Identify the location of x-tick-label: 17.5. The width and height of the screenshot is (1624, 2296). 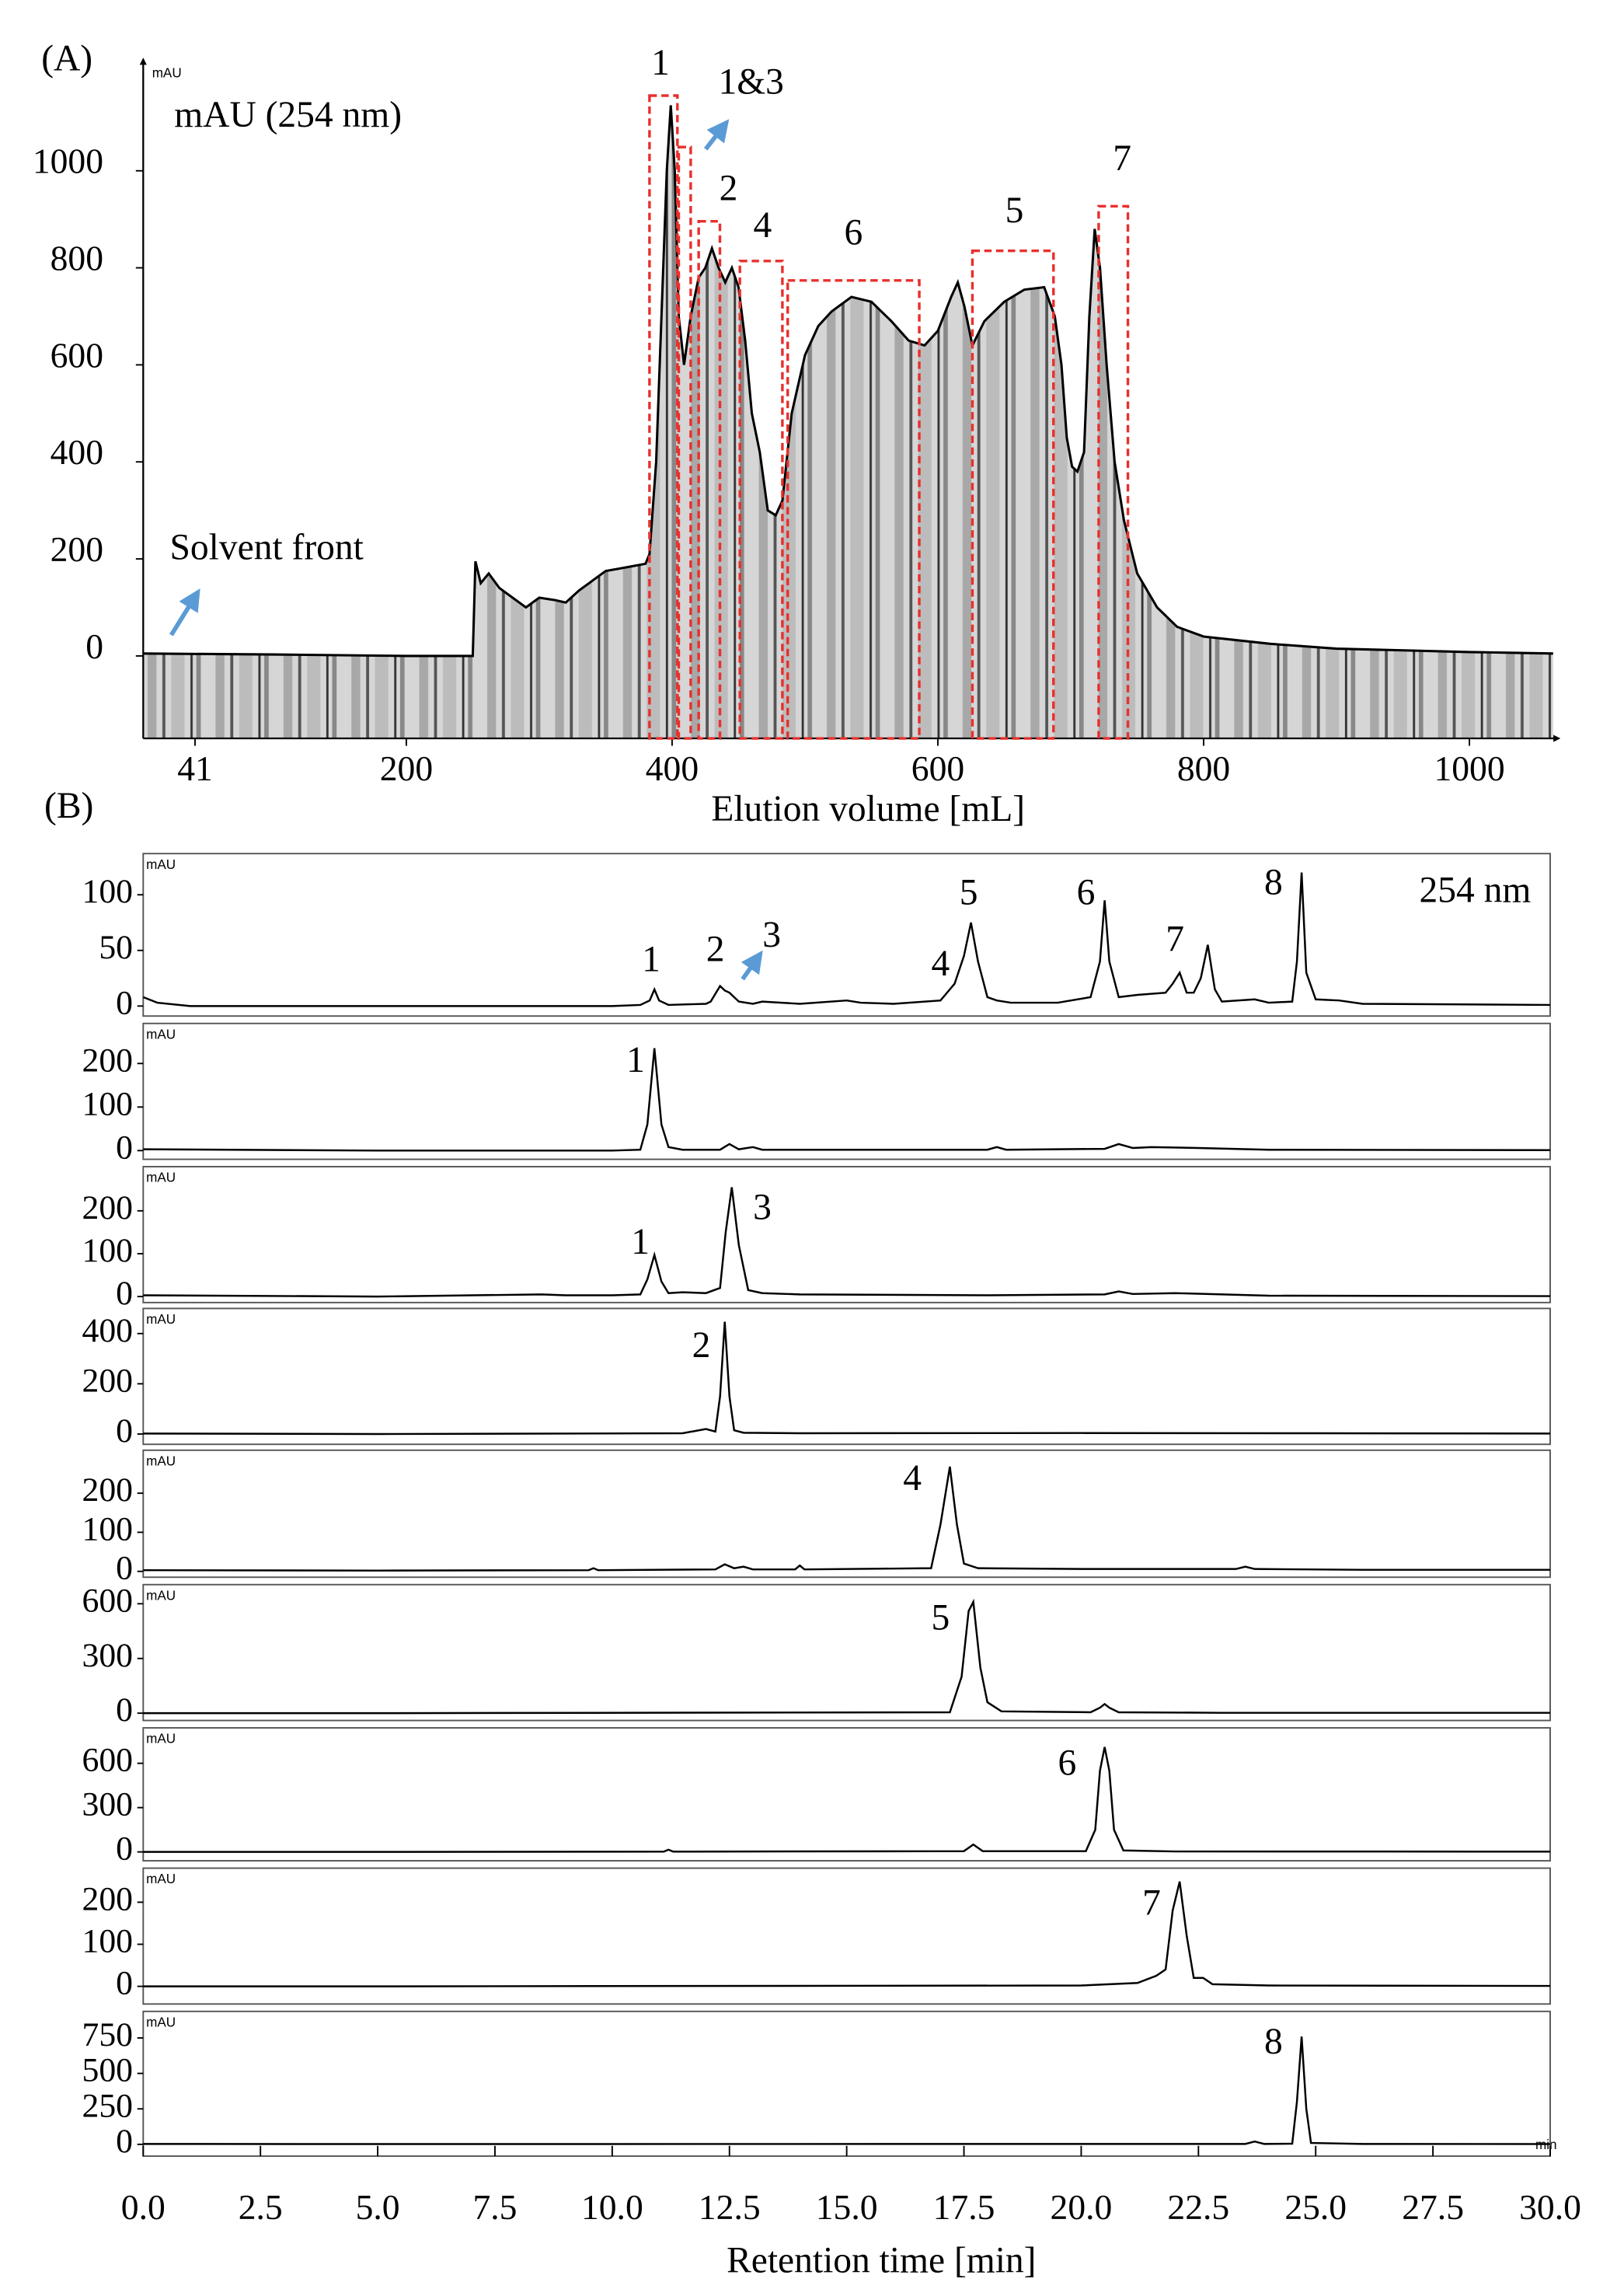
(964, 2207).